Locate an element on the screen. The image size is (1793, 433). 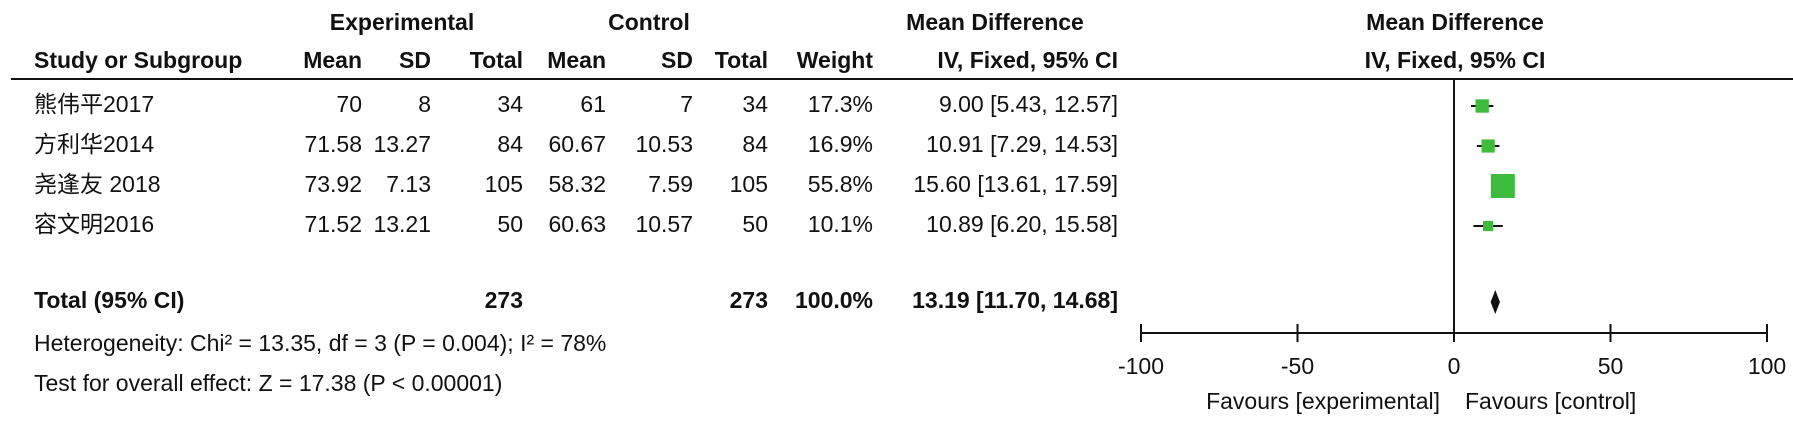
group-header: Control is located at coordinates (649, 22).